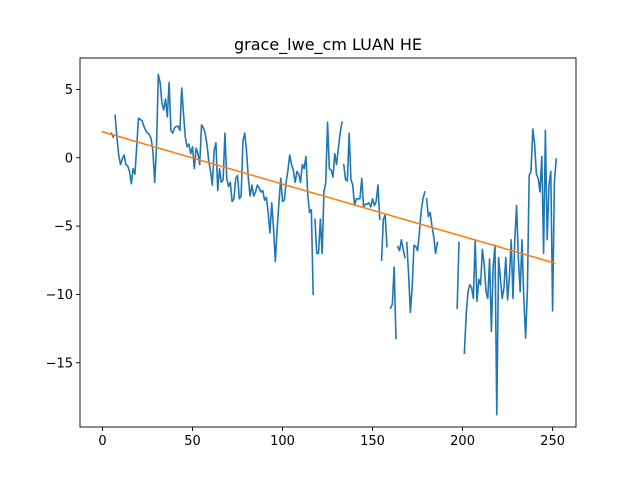 The width and height of the screenshot is (640, 480). I want to click on x-tick-label-0: 0, so click(102, 441).